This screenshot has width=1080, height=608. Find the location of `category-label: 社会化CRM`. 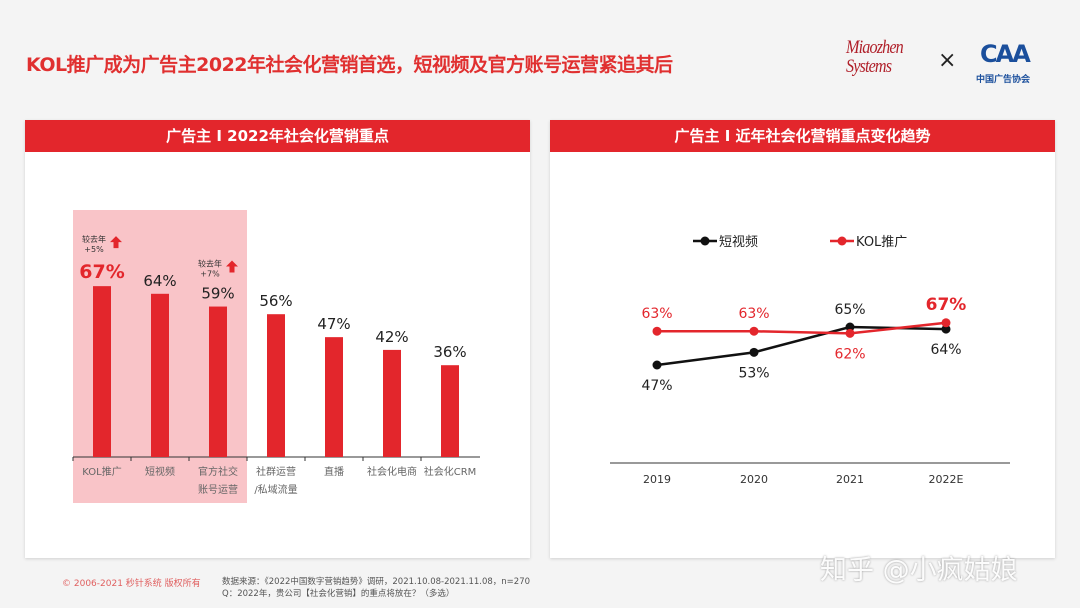

category-label: 社会化CRM is located at coordinates (450, 471).